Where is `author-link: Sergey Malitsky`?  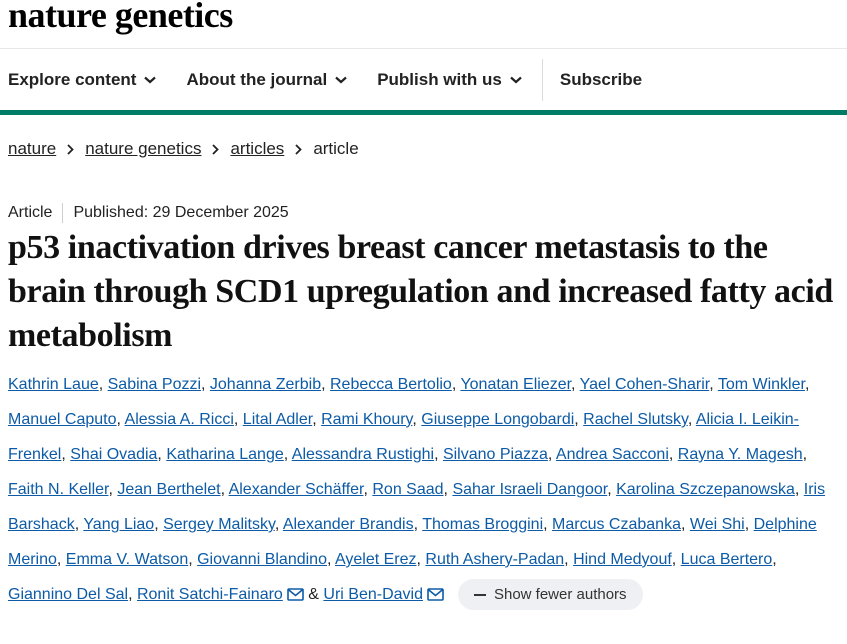
author-link: Sergey Malitsky is located at coordinates (219, 524).